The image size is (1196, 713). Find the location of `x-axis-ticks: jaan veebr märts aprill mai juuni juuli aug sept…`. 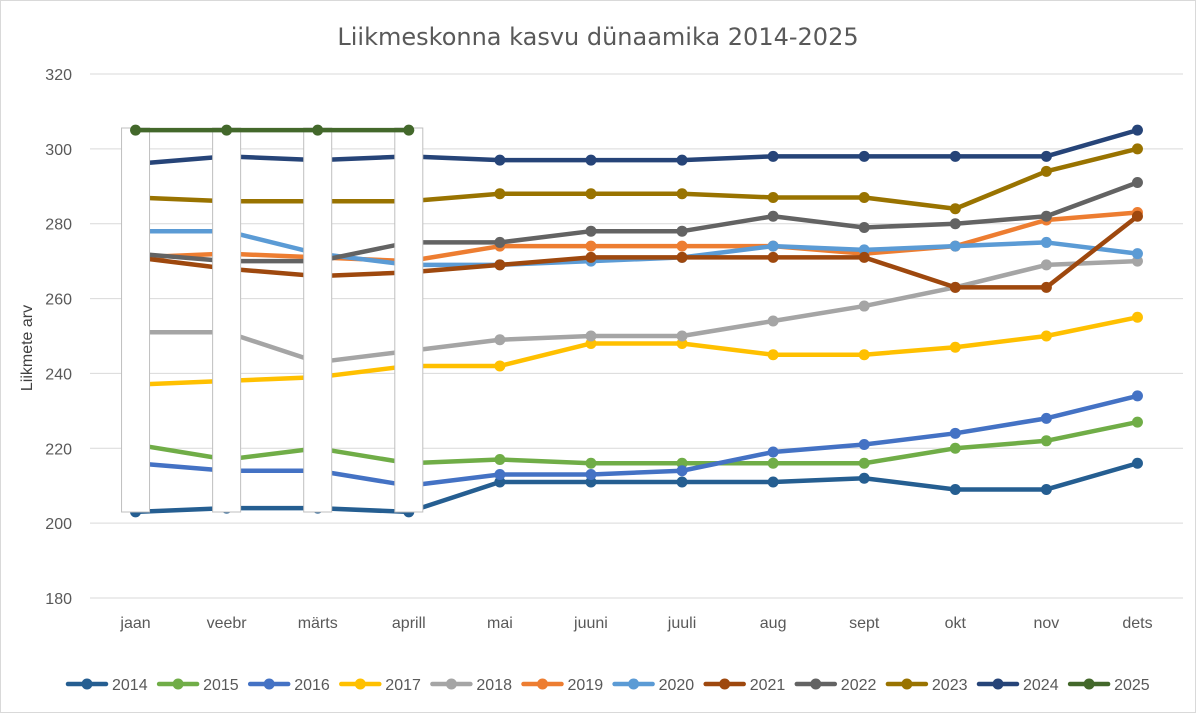

x-axis-ticks: jaan veebr märts aprill mai juuni juuli aug sept… is located at coordinates (635, 623).